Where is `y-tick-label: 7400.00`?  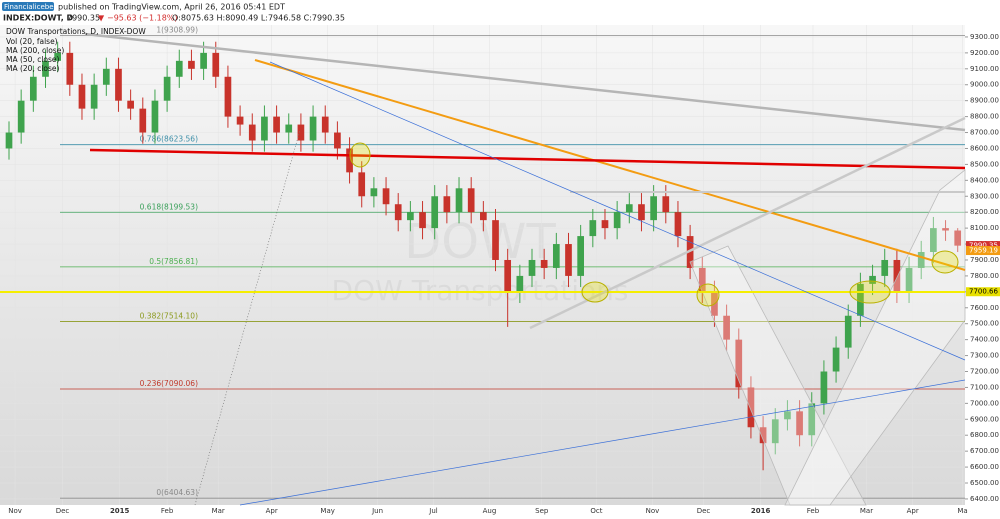
y-tick-label: 7400.00 is located at coordinates (984, 340).